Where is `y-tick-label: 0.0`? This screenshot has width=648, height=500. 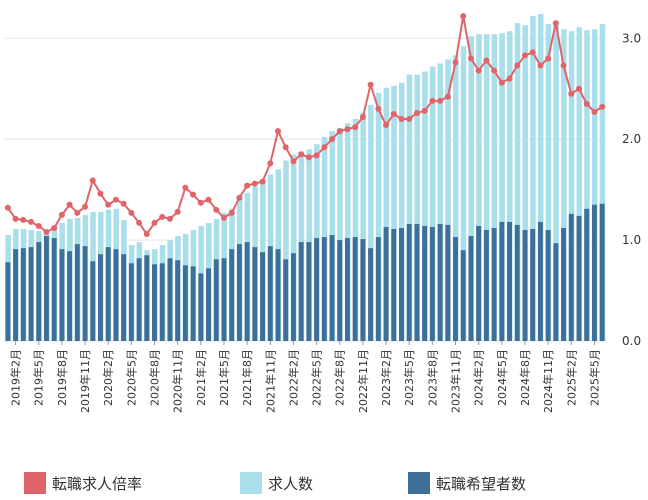 y-tick-label: 0.0 is located at coordinates (631, 341).